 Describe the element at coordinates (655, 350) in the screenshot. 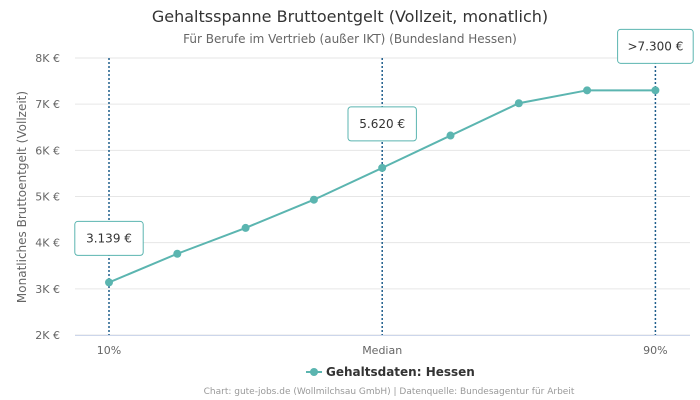

I see `x-tick-label: 90%` at that location.